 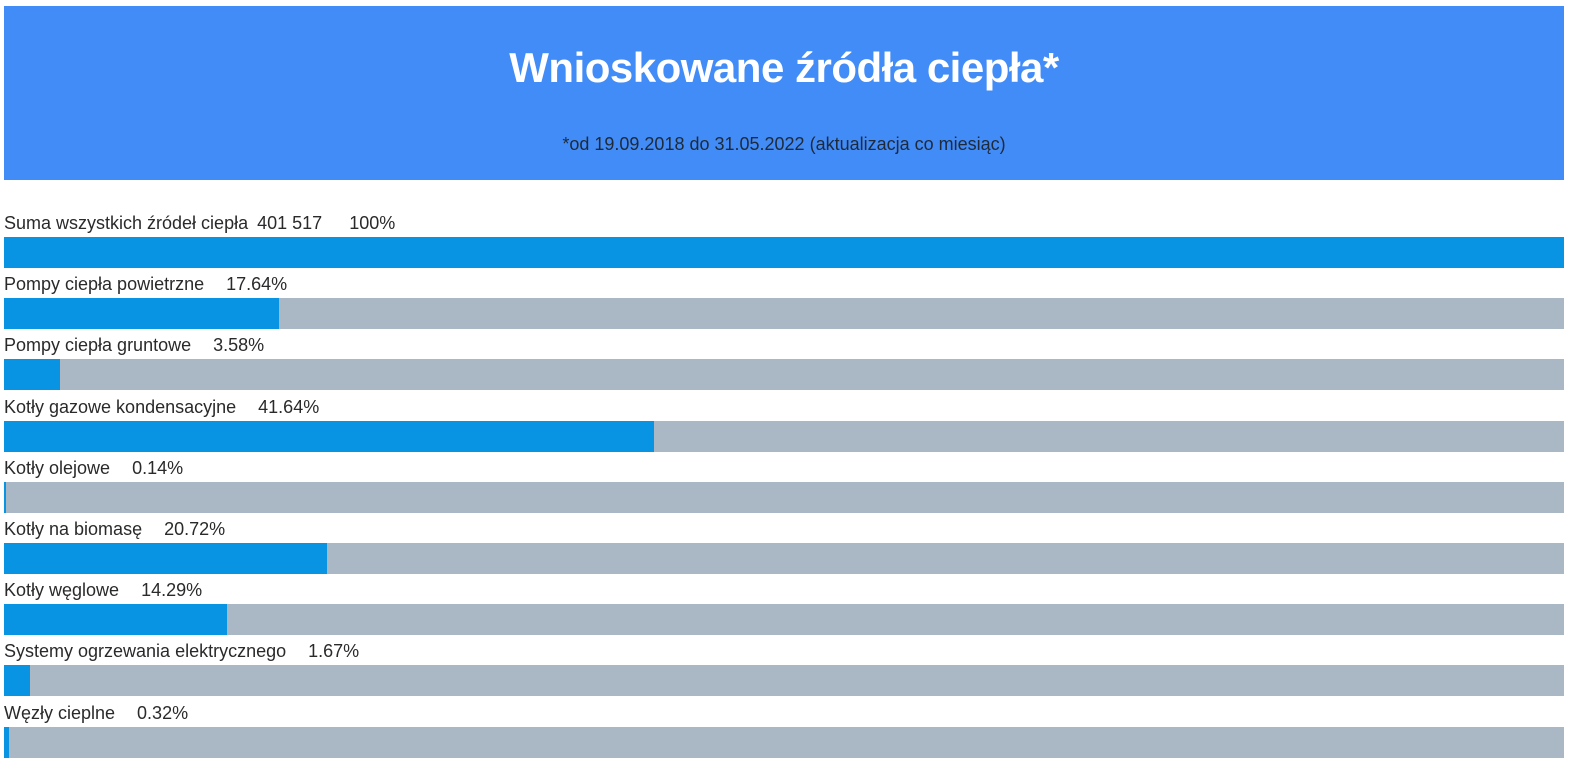 I want to click on bar-row: Systemy ogrzewania elektrycznego 1.67%, so click(x=784, y=666).